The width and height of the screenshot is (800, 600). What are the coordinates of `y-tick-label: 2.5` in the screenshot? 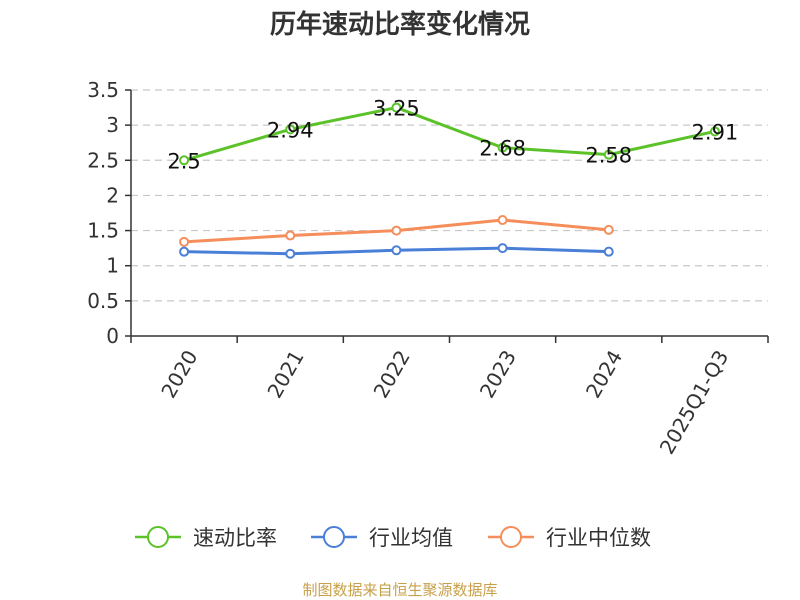 It's located at (103, 160).